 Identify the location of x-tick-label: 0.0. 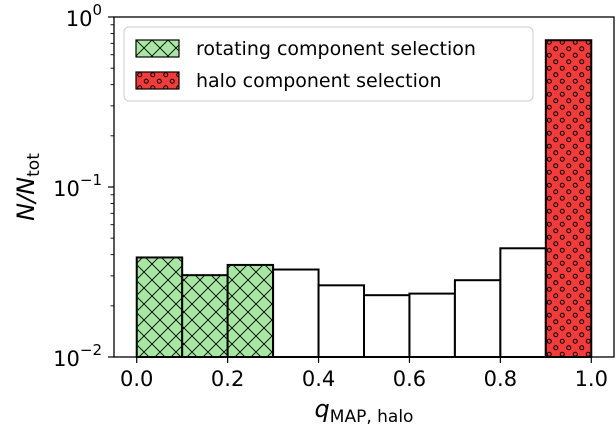
(136, 379).